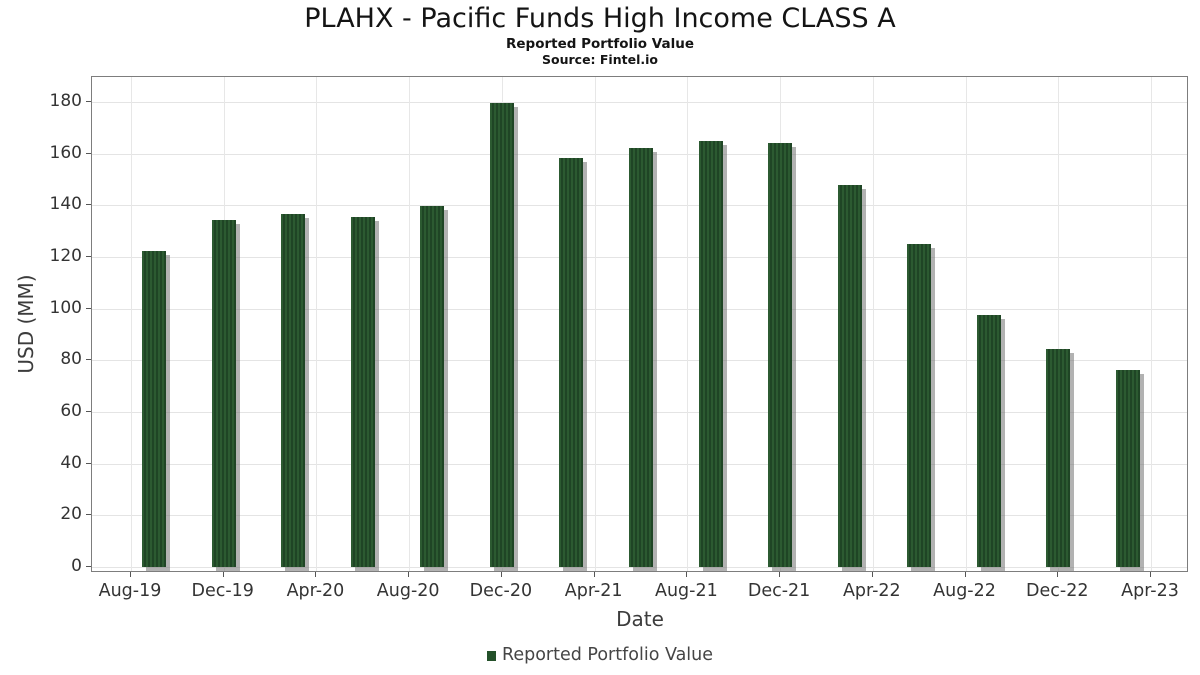 The width and height of the screenshot is (1200, 675). Describe the element at coordinates (1150, 591) in the screenshot. I see `x-tick-label-Apr-23: Apr-23` at that location.